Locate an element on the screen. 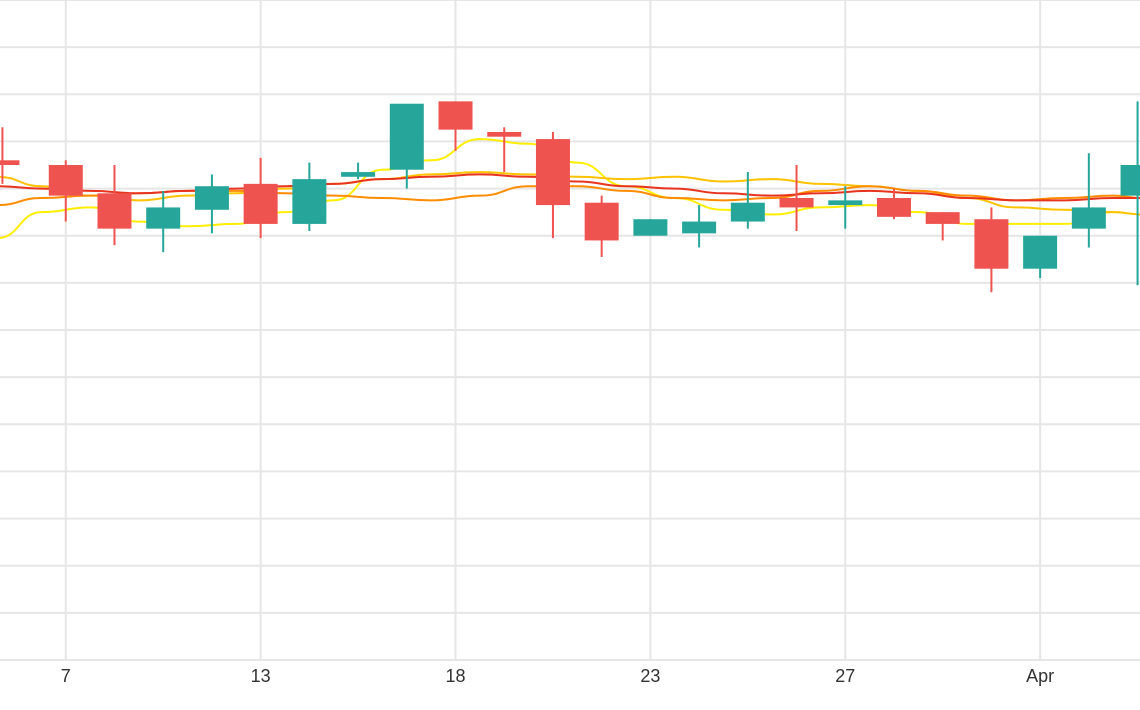 This screenshot has width=1140, height=710. x-tick-label: 7 is located at coordinates (66, 676).